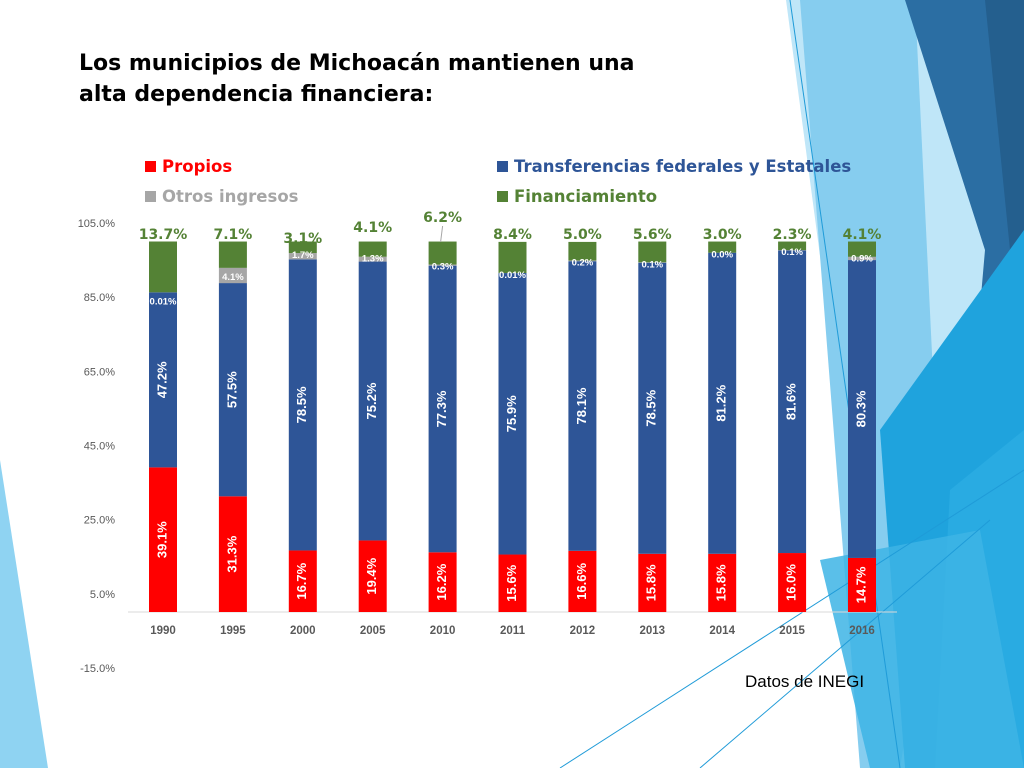  I want to click on bar-transferencias-2010, so click(442, 409).